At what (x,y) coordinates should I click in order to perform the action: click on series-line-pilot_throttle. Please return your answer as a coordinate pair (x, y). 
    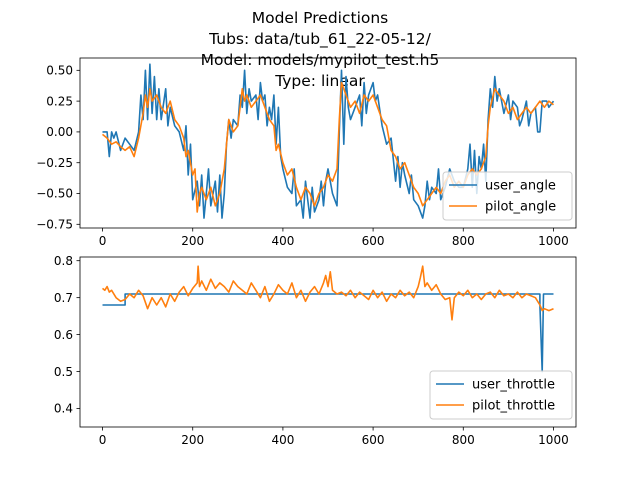
    Looking at the image, I should click on (327, 293).